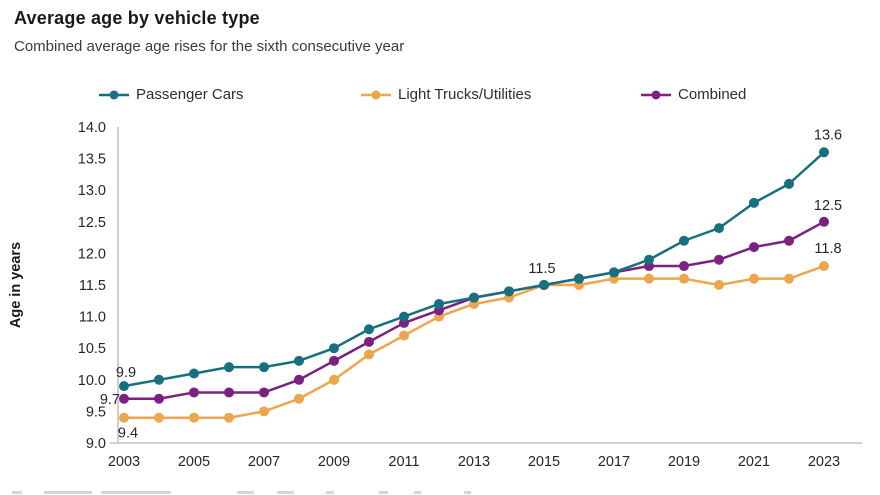  Describe the element at coordinates (465, 94) in the screenshot. I see `legend-label: Light Trucks/Utilities` at that location.